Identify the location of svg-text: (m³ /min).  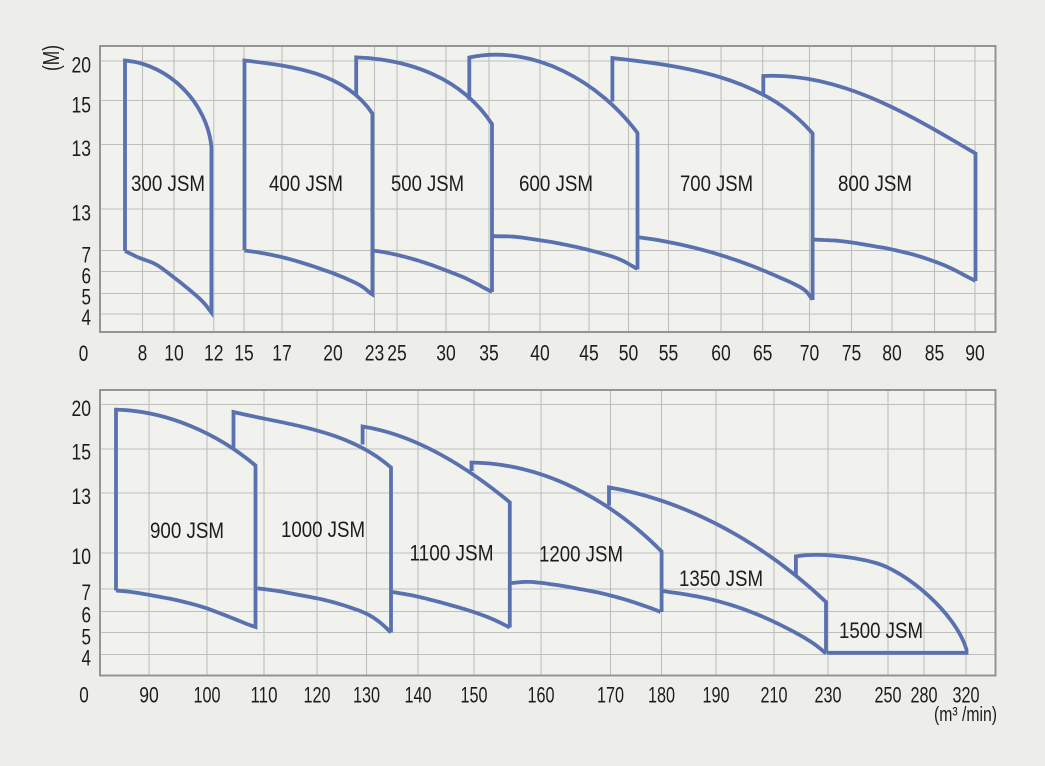
(965, 715).